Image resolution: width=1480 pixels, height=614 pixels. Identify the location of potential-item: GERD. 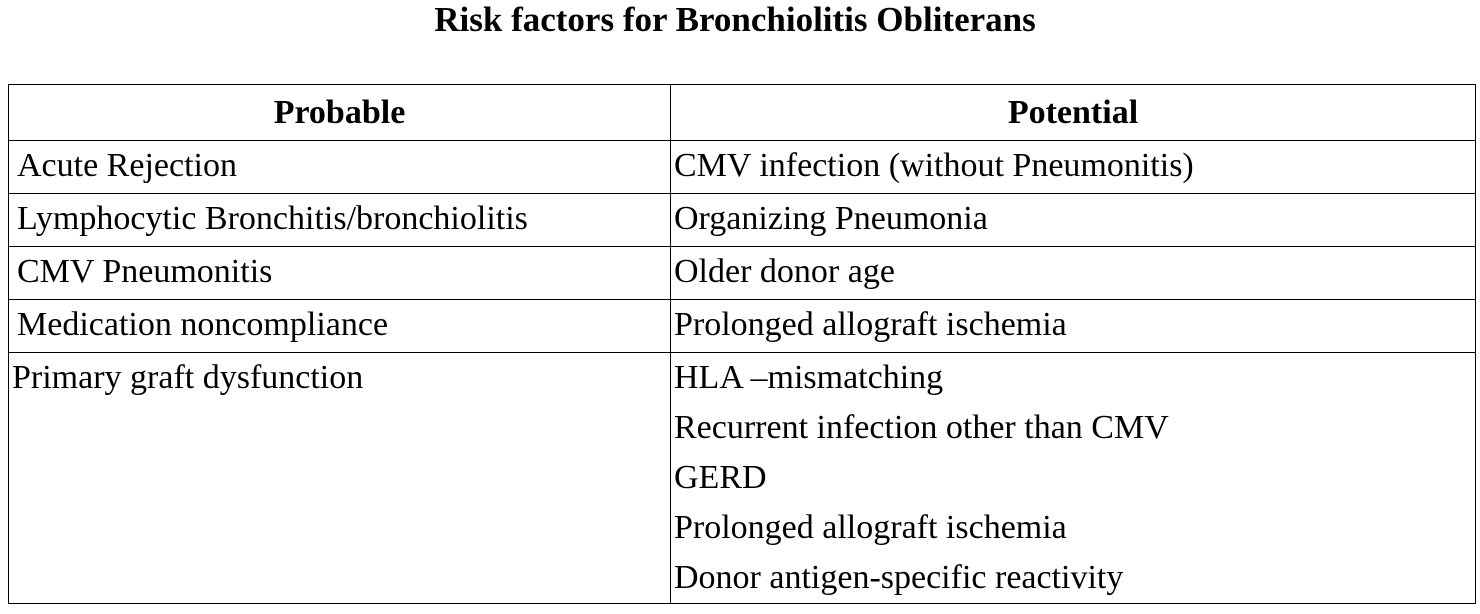
(720, 477).